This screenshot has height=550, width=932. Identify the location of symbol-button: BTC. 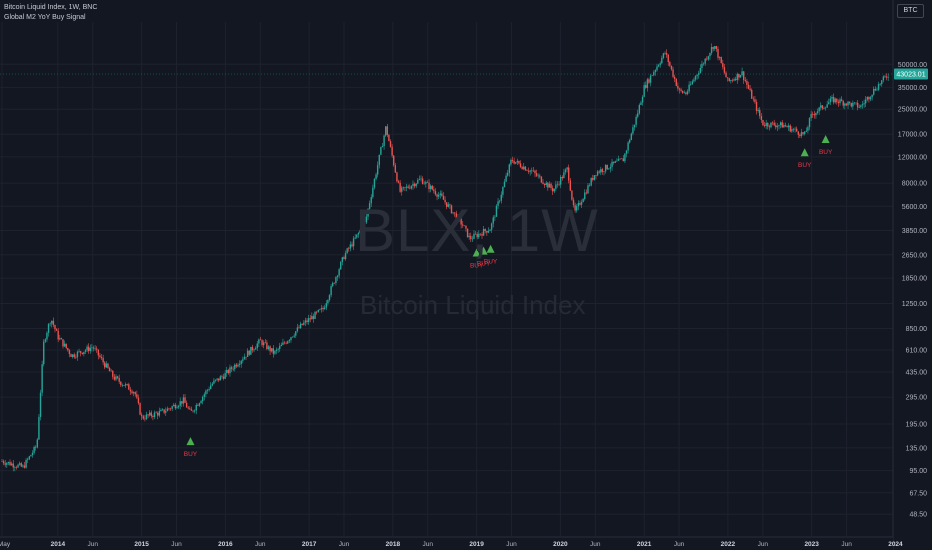
(910, 11).